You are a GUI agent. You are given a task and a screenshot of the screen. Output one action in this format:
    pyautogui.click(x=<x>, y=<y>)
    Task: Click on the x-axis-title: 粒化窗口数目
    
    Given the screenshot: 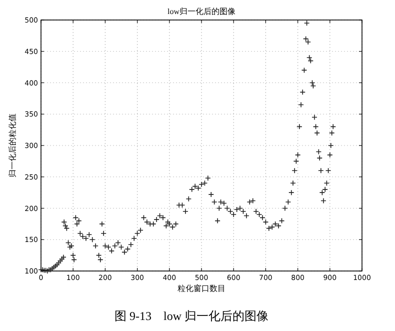 What is the action you would take?
    pyautogui.click(x=202, y=288)
    